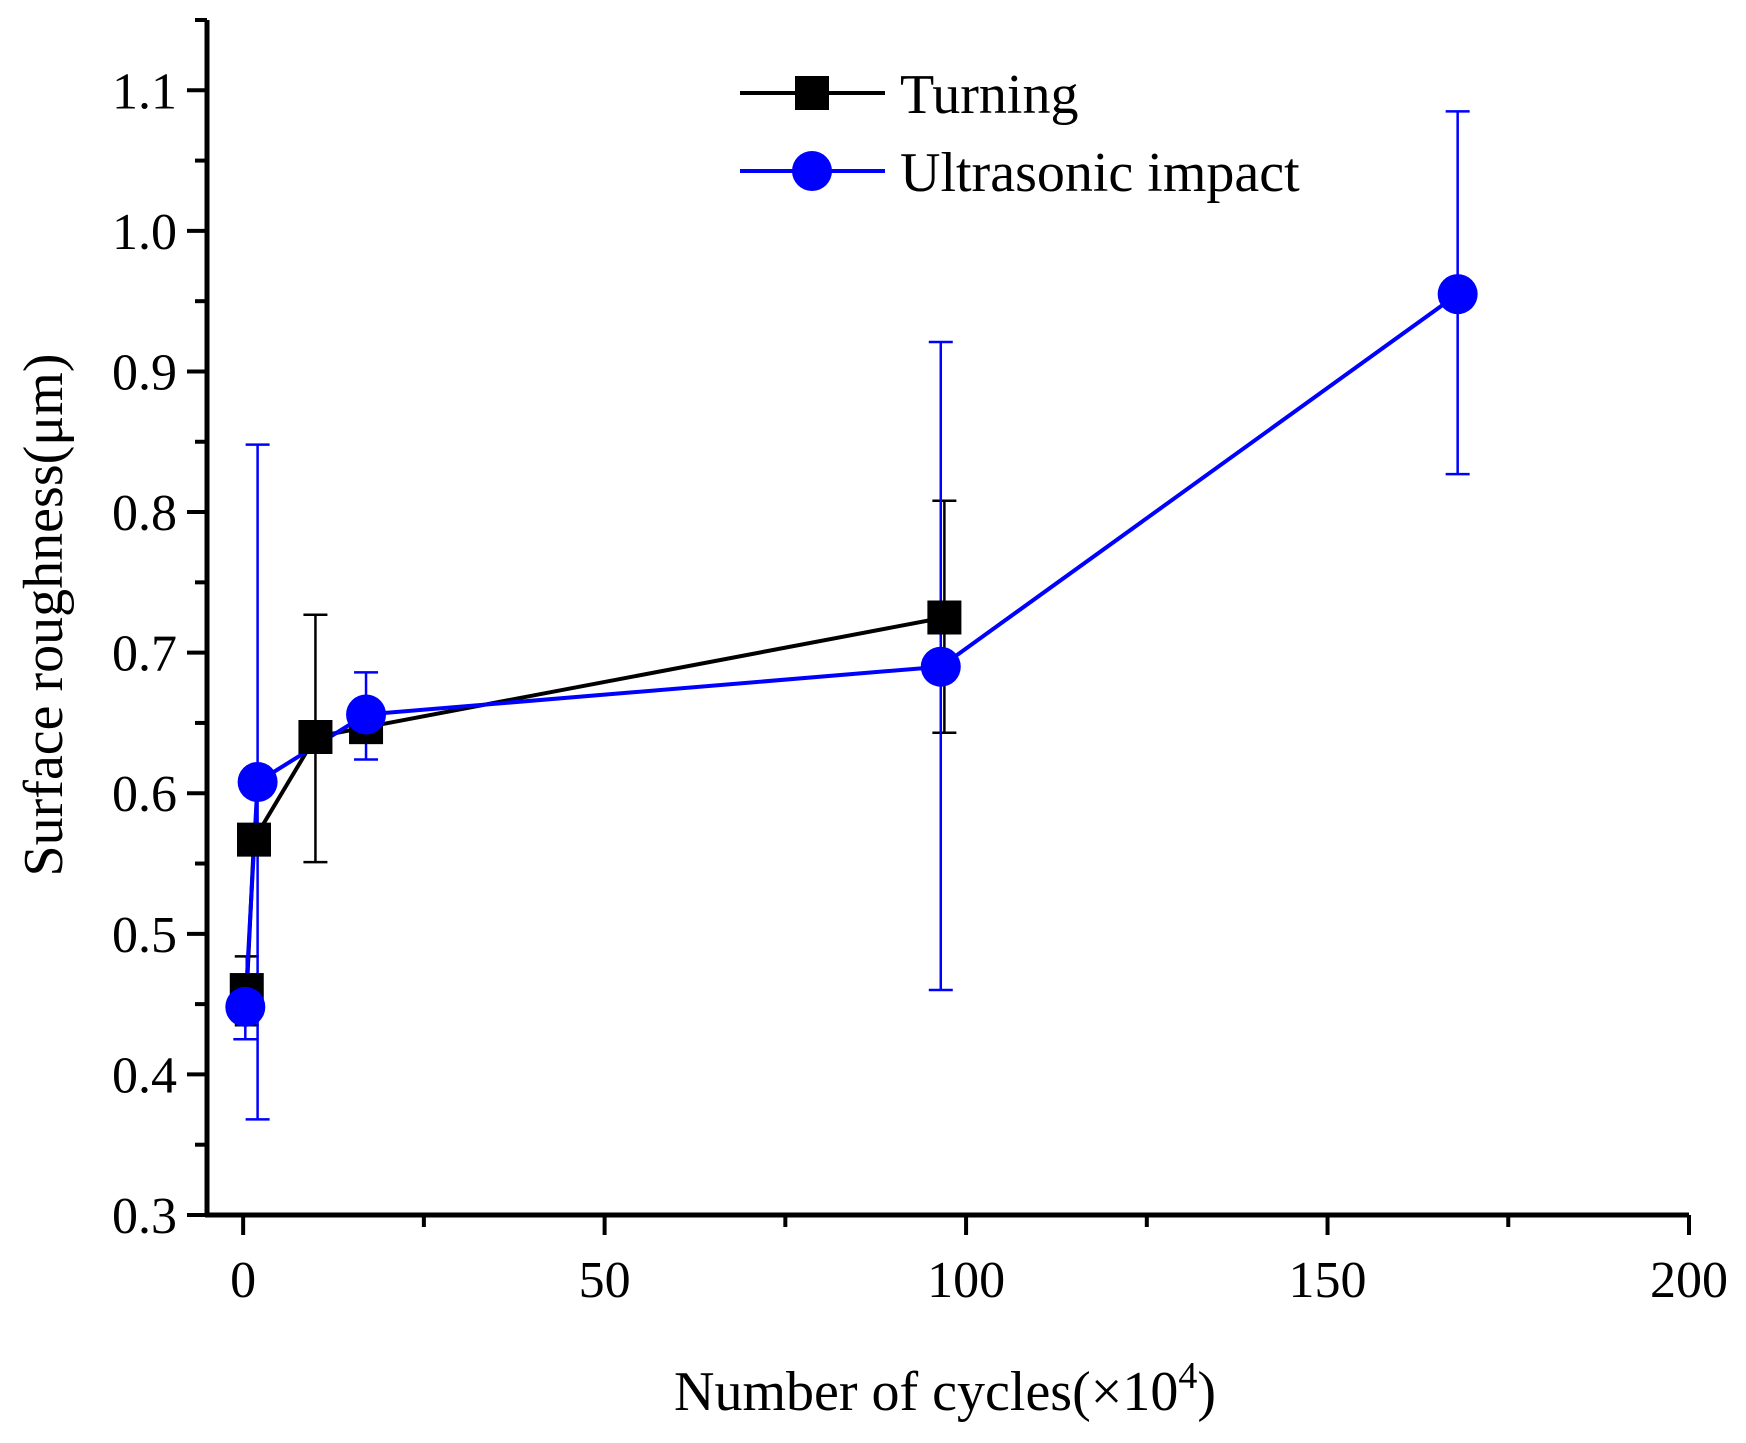  What do you see at coordinates (144, 794) in the screenshot?
I see `y-tick-label: 0.6` at bounding box center [144, 794].